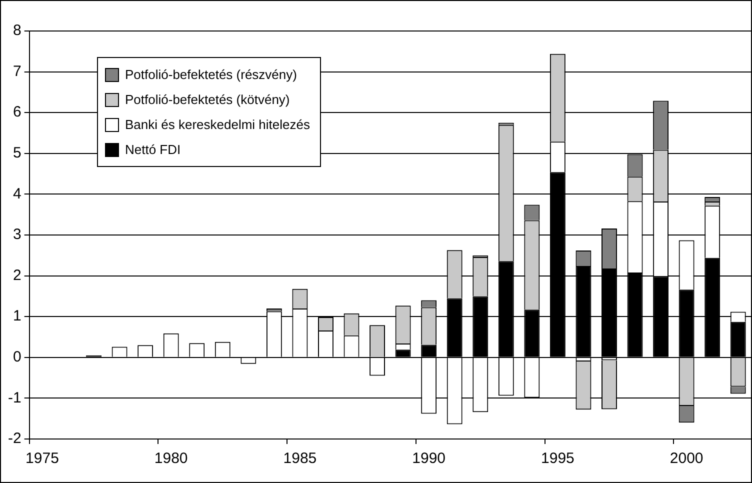  Describe the element at coordinates (17, 316) in the screenshot. I see `y-tick-label: 1` at that location.